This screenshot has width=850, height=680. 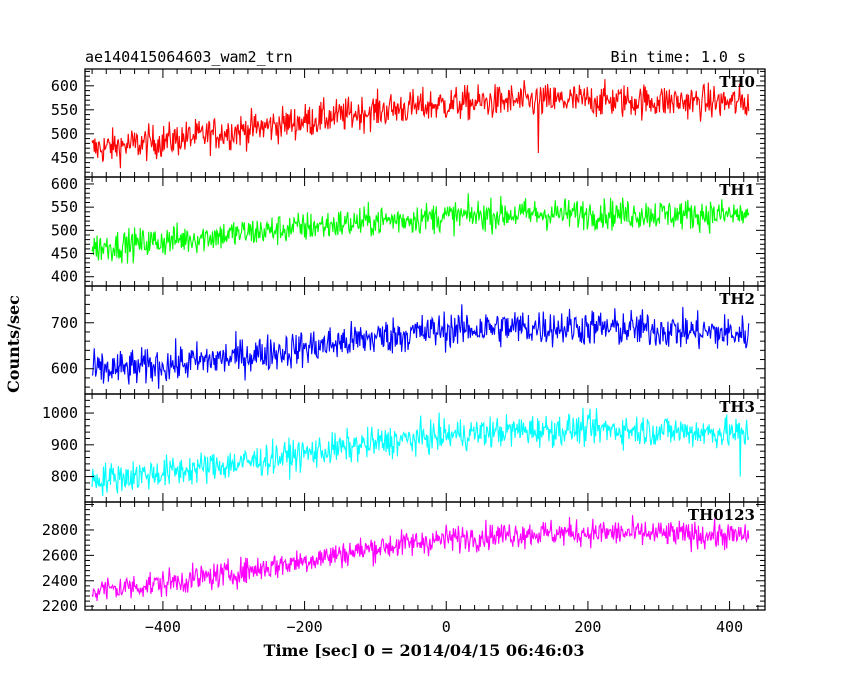 What do you see at coordinates (60, 530) in the screenshot?
I see `y-tick-label: 2800` at bounding box center [60, 530].